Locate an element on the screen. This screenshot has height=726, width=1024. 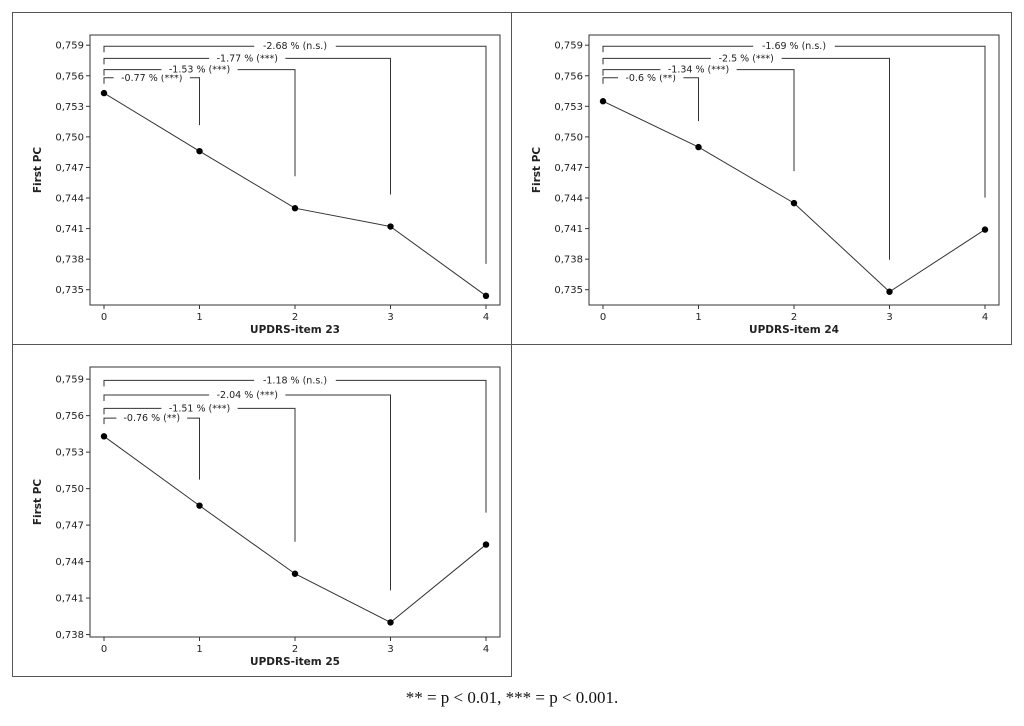
significance-label: -1.53 % (***) is located at coordinates (199, 70).